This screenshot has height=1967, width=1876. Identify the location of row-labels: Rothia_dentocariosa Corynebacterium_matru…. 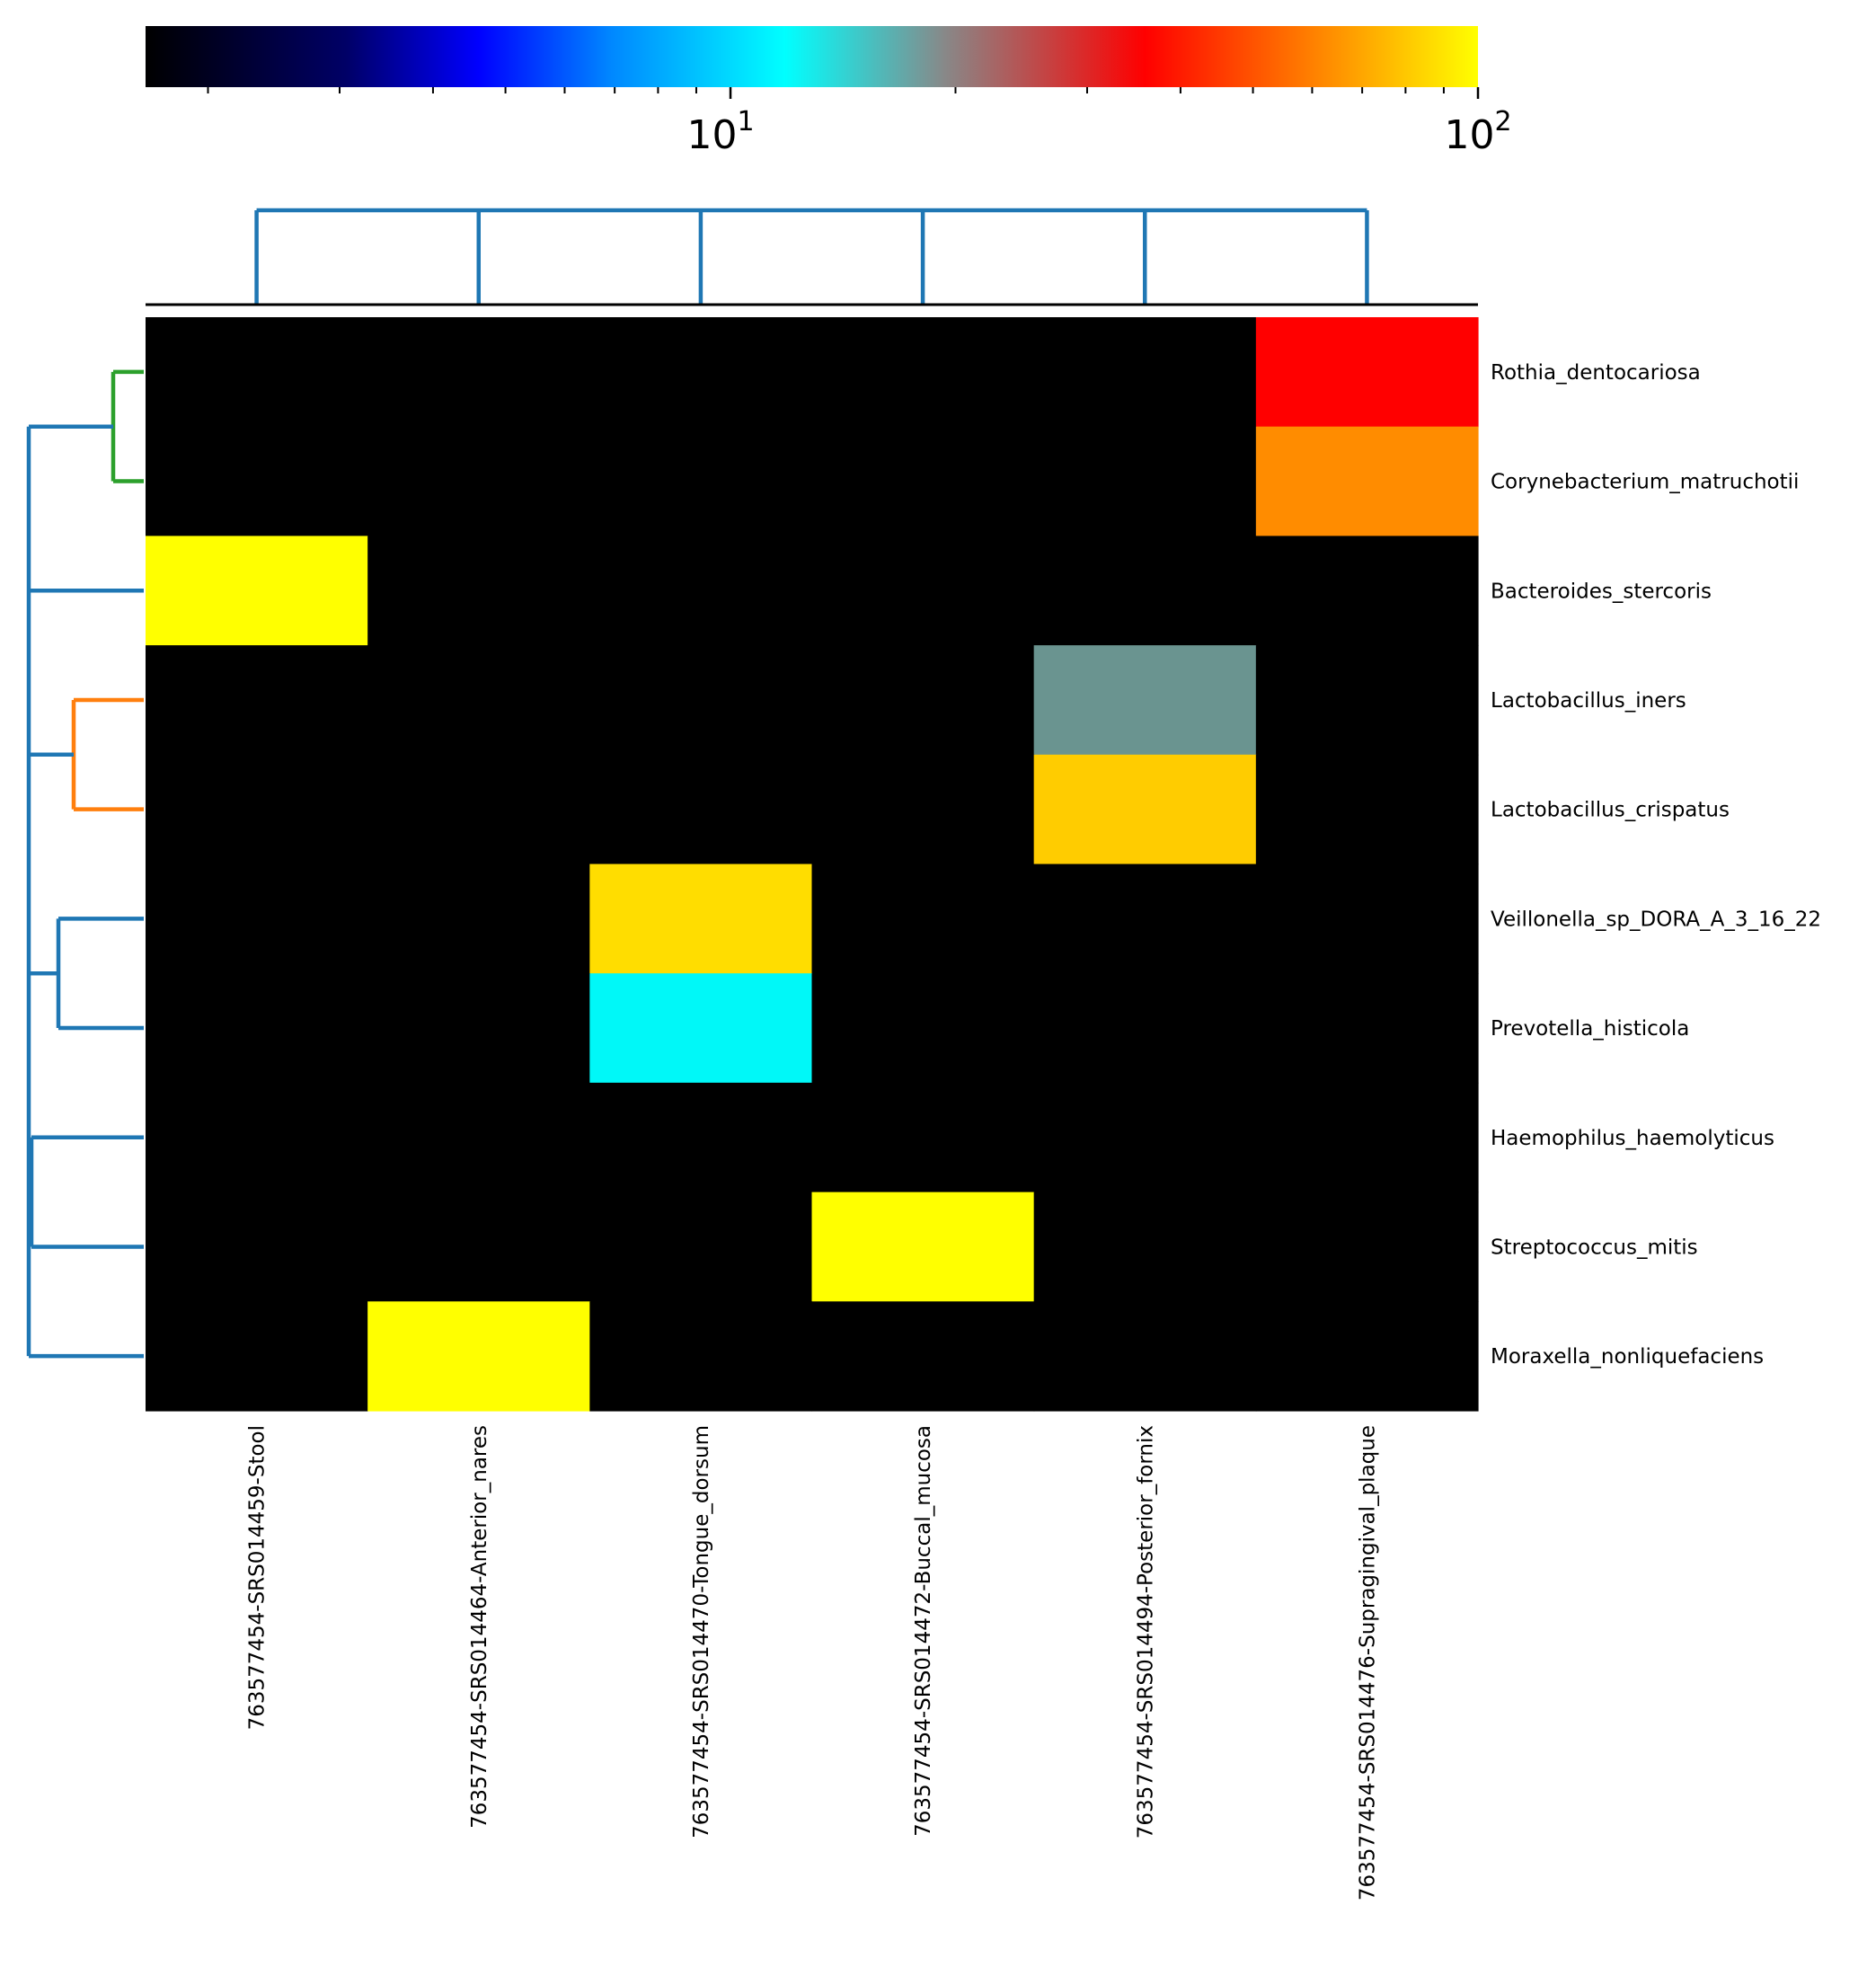
(1656, 865).